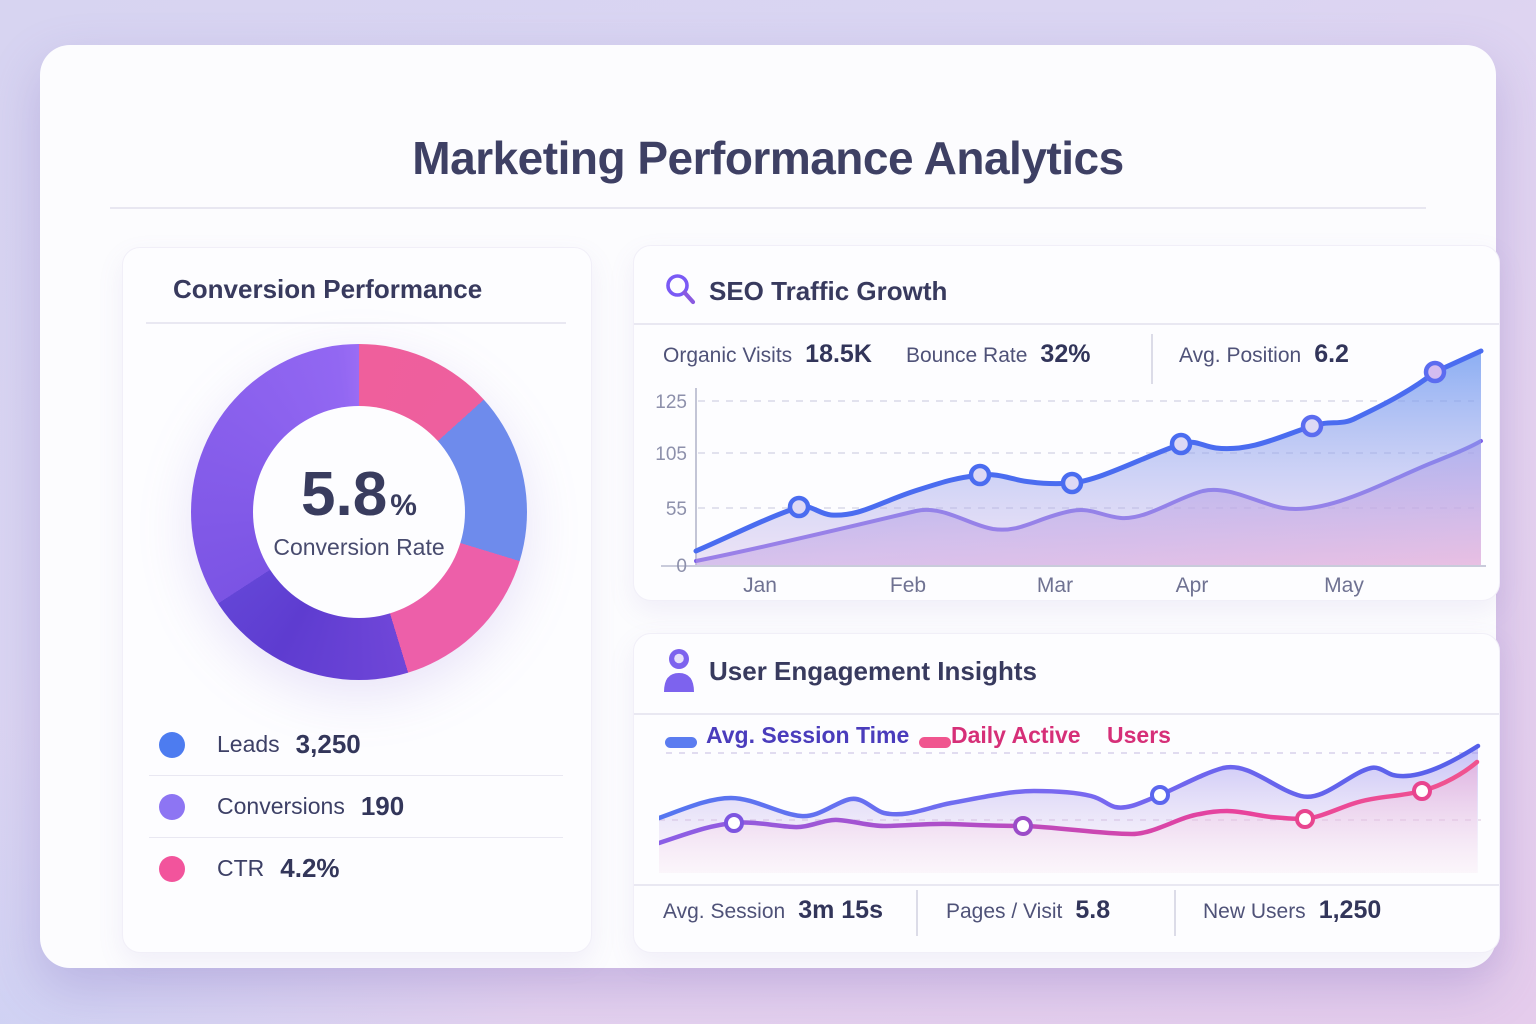 The height and width of the screenshot is (1024, 1536). I want to click on avg-position-value: 6.2, so click(1331, 354).